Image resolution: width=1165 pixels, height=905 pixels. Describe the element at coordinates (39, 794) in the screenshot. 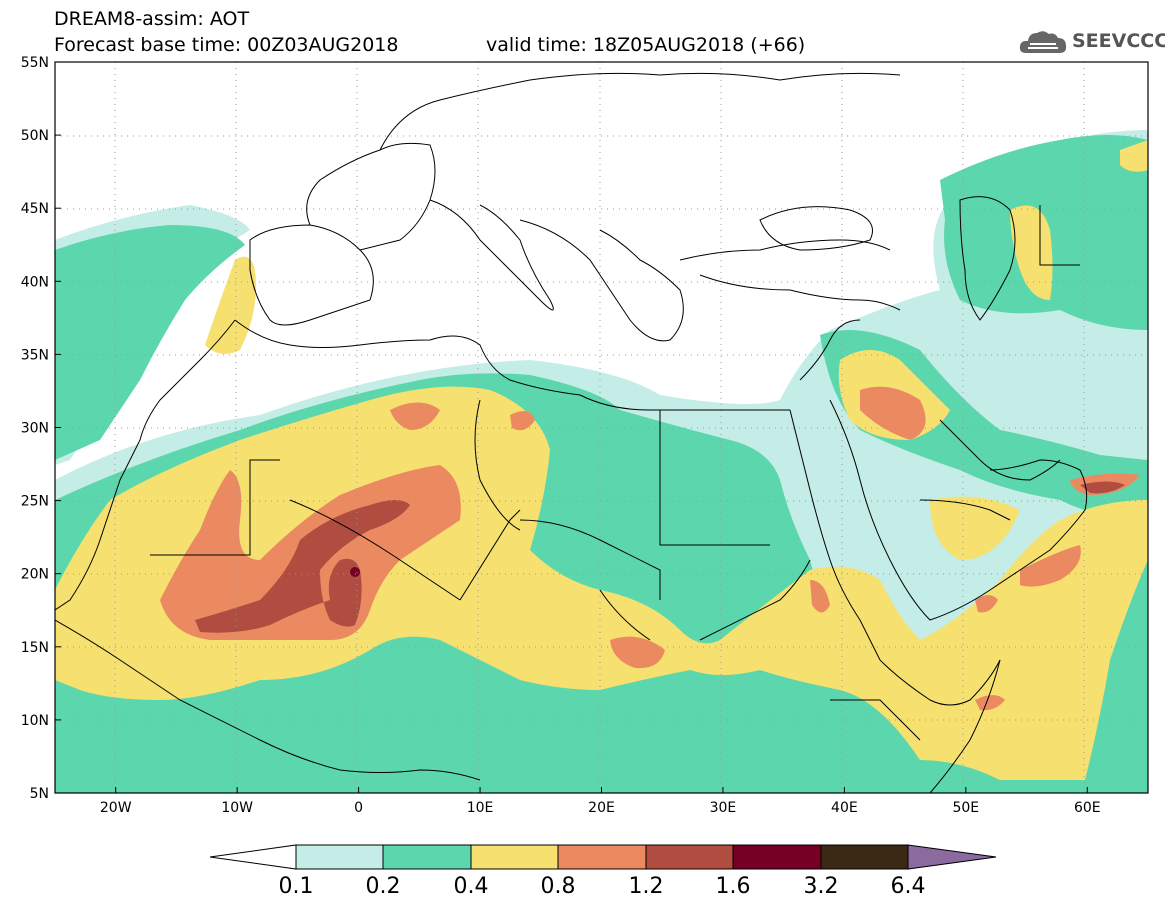

I see `lat-label: 5N` at that location.